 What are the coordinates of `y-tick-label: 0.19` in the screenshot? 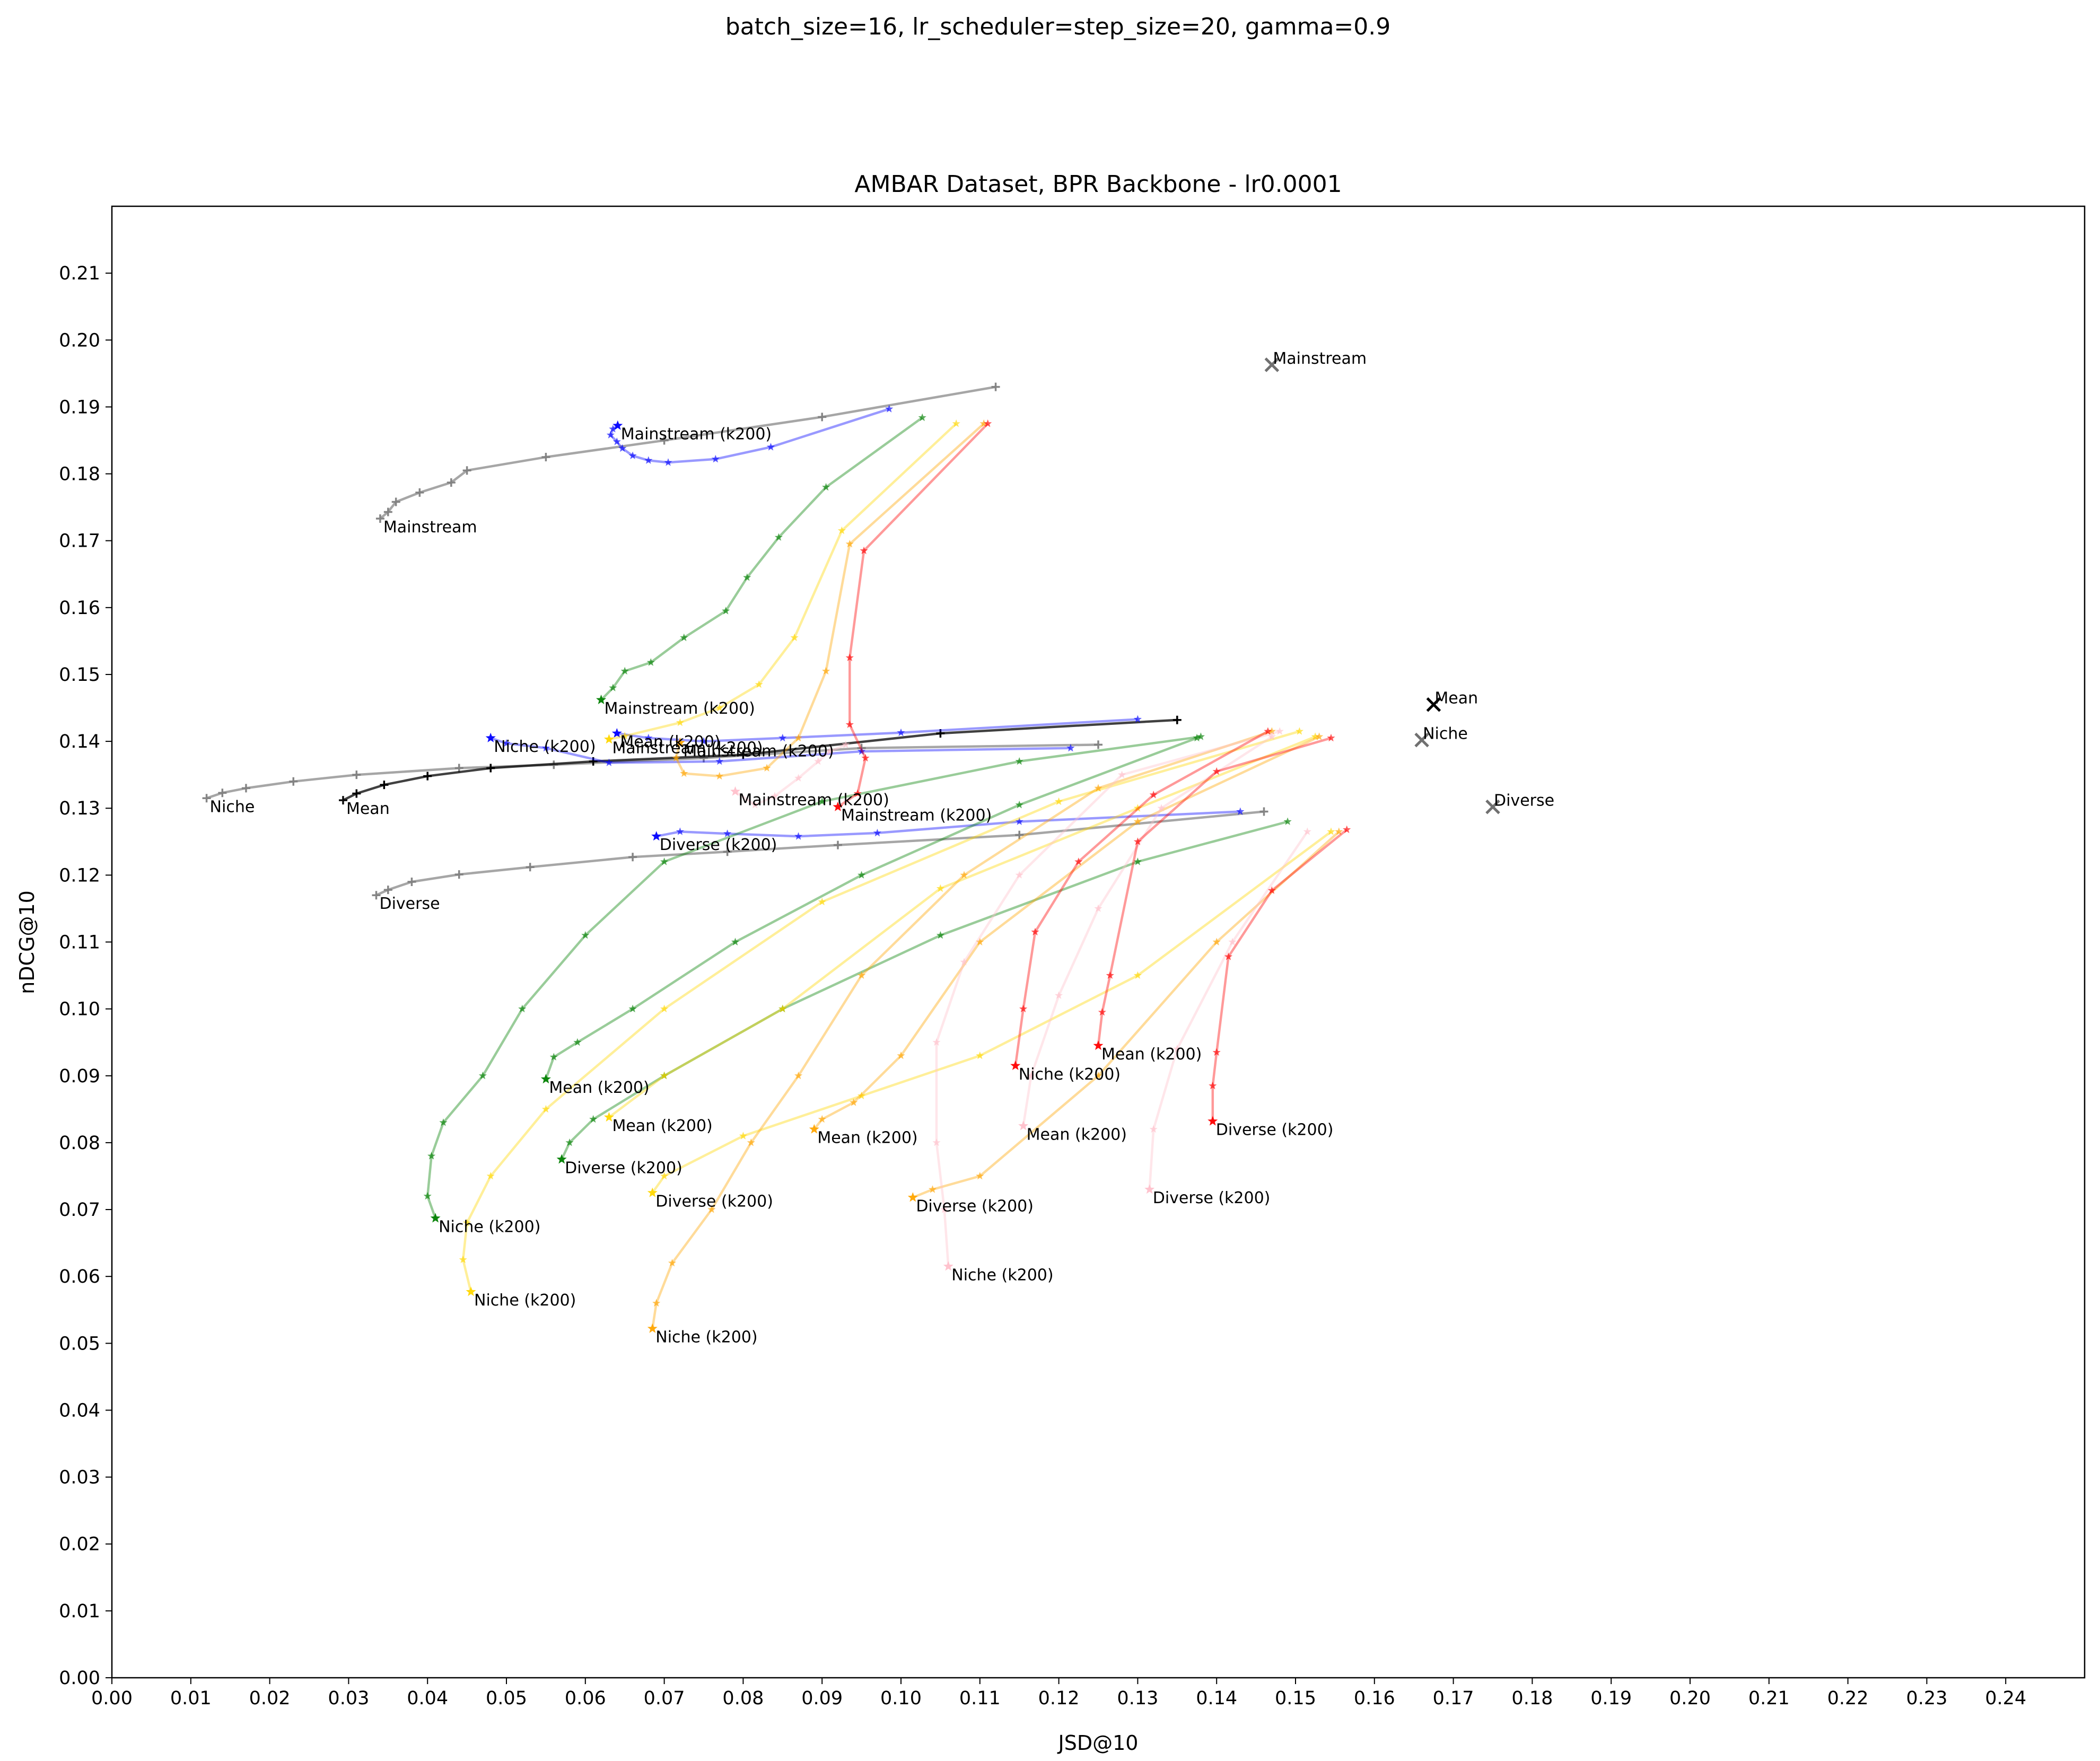 It's located at (79, 407).